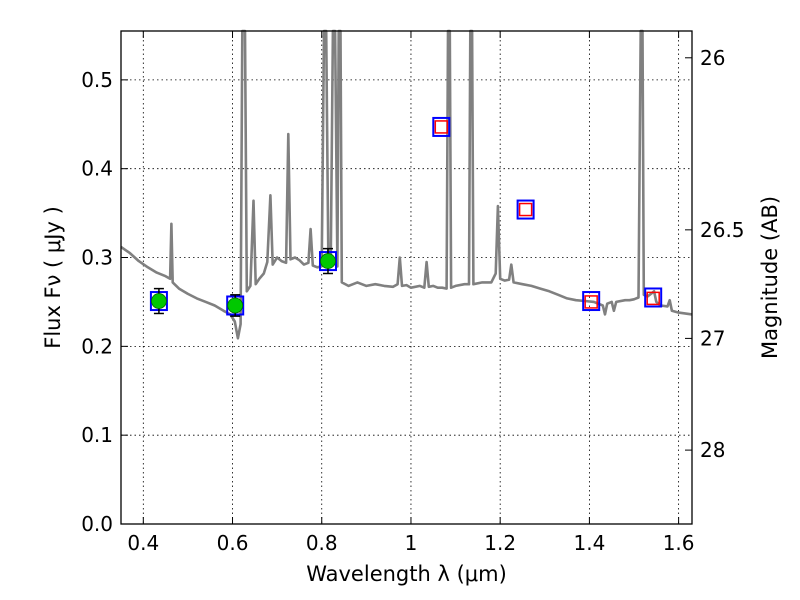  I want to click on y-tick-label: 0.5, so click(97, 80).